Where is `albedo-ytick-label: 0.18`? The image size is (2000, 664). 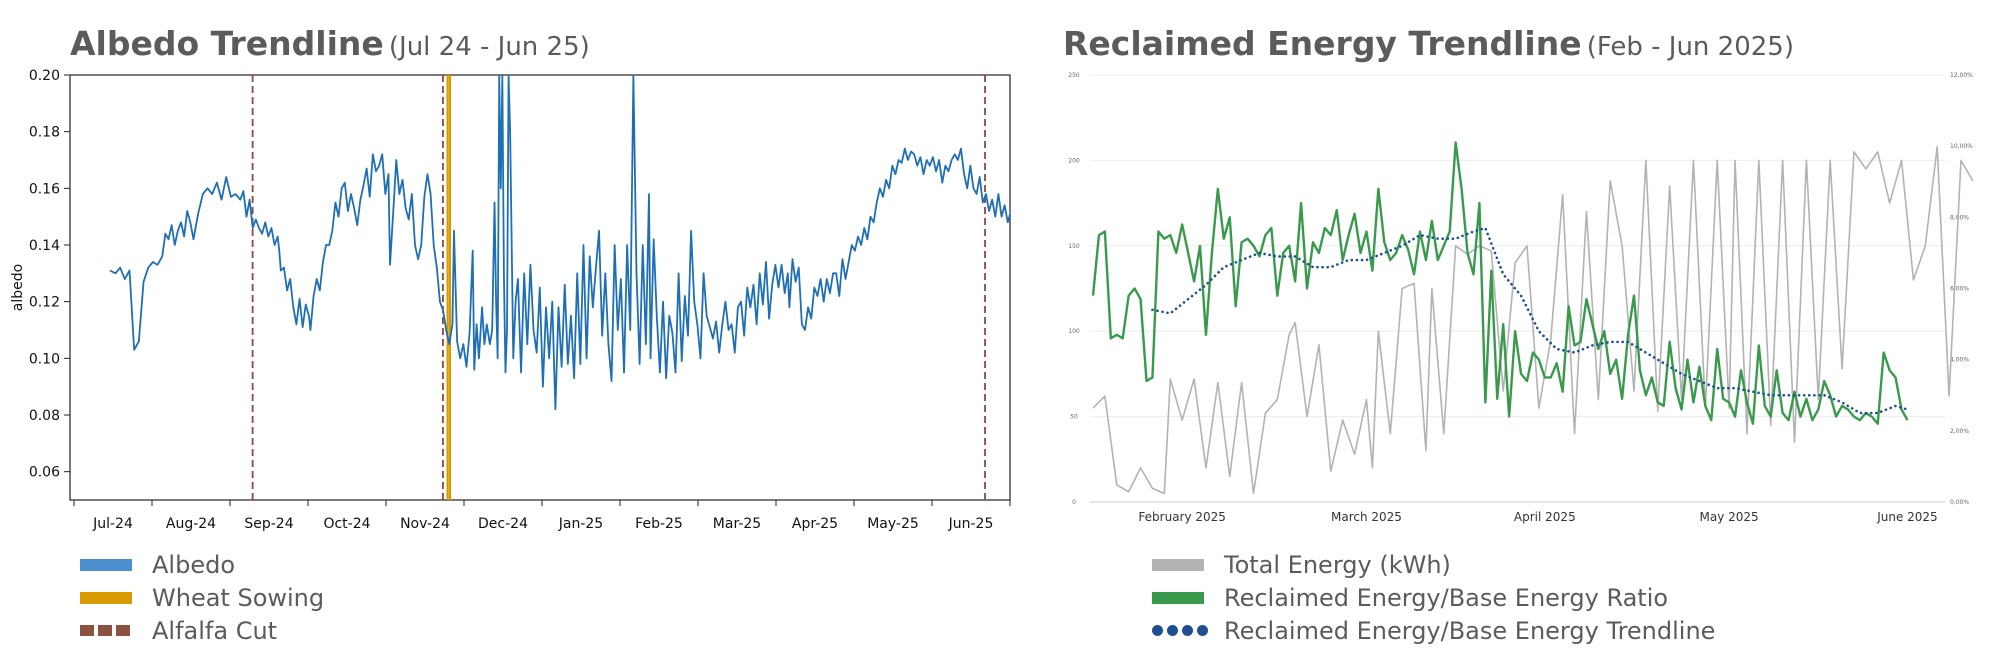 albedo-ytick-label: 0.18 is located at coordinates (44, 133).